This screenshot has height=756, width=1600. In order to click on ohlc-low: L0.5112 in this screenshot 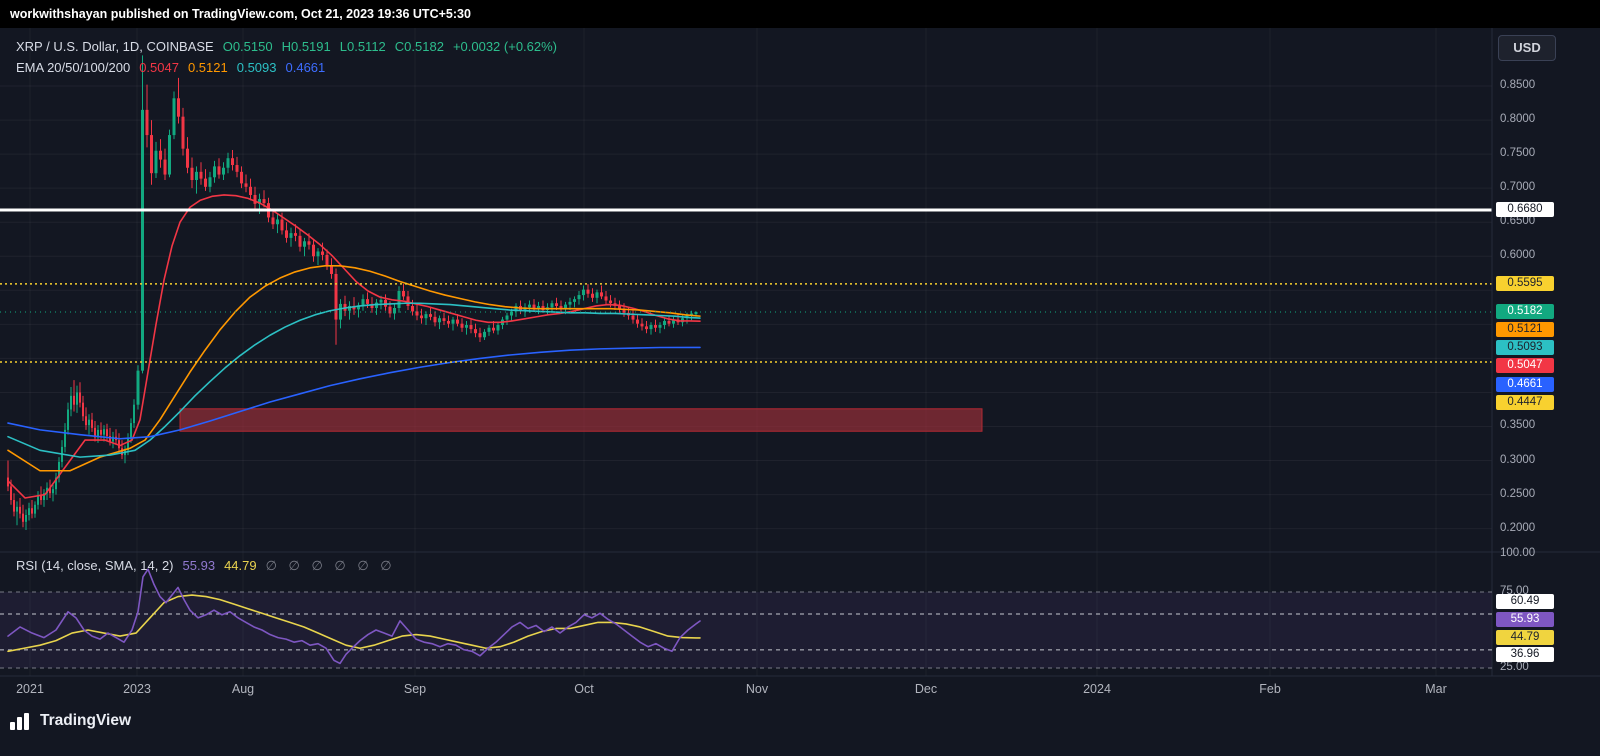, I will do `click(362, 46)`.